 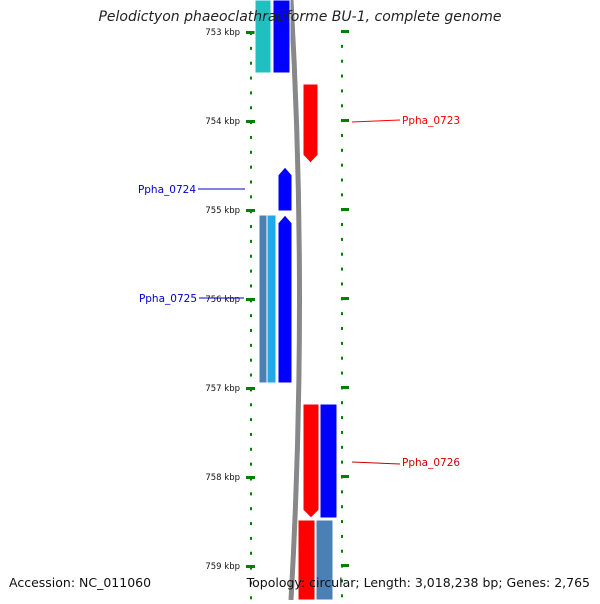 I want to click on genome-backbone, so click(x=295, y=300).